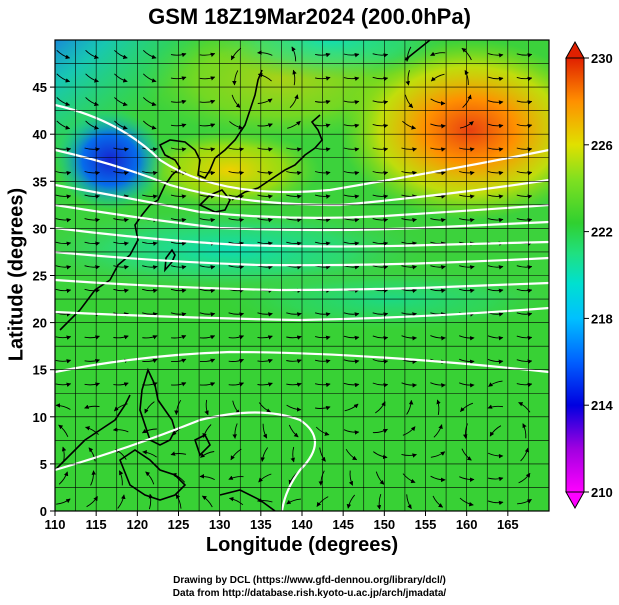  Describe the element at coordinates (575, 49) in the screenshot. I see `colorbar-max-triangle` at that location.